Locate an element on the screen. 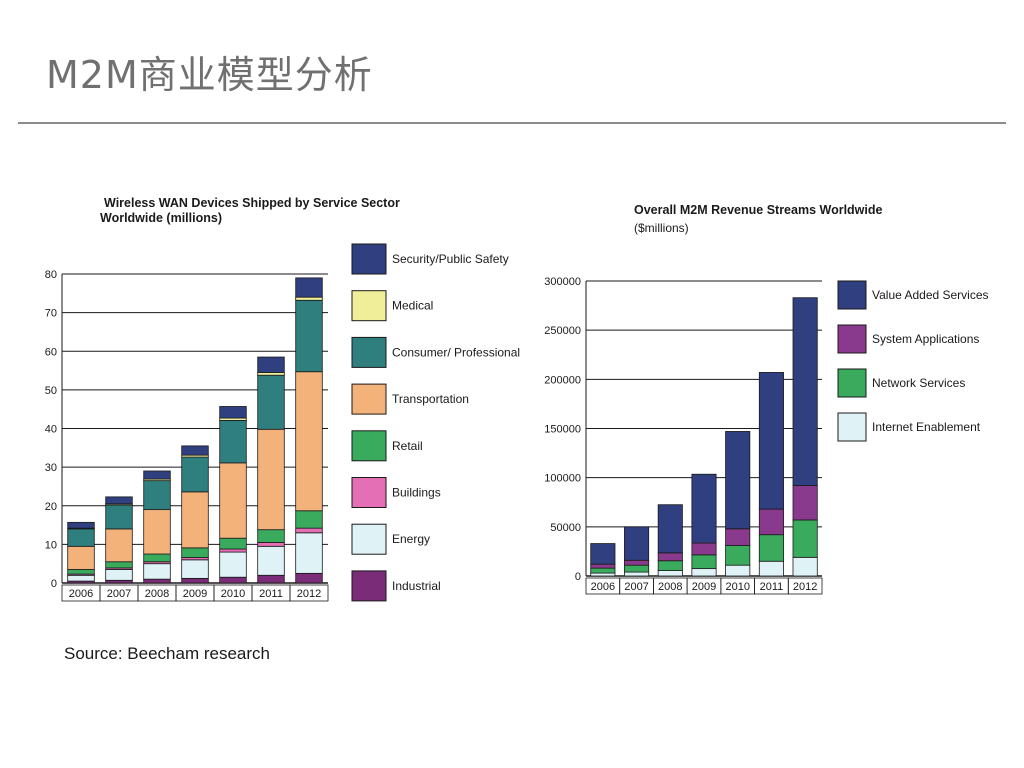 This screenshot has width=1024, height=768. y-tick-label: 70 is located at coordinates (51, 314).